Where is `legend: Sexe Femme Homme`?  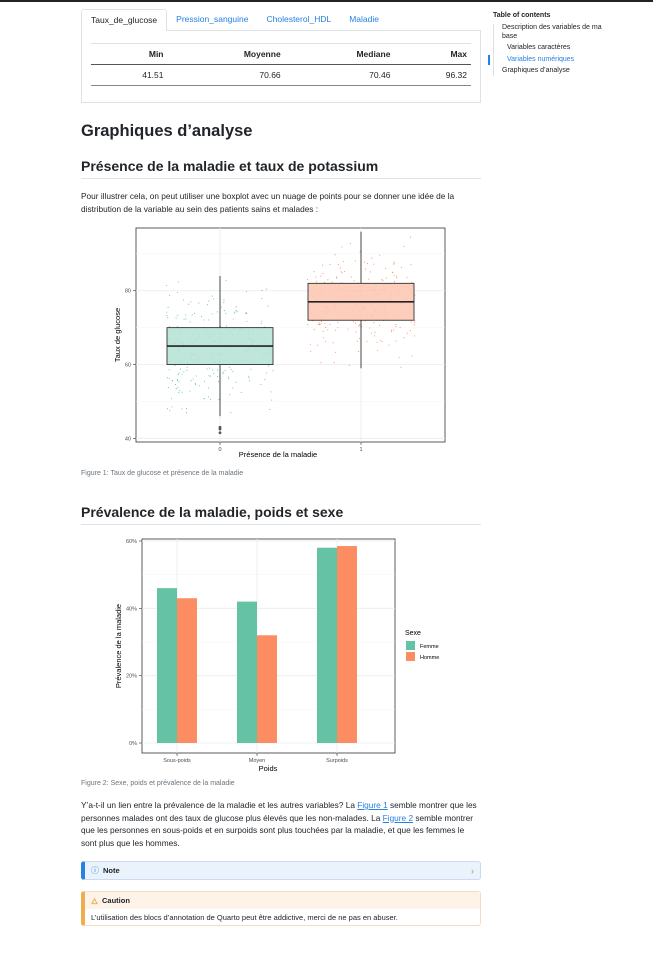
legend: Sexe Femme Homme is located at coordinates (422, 645).